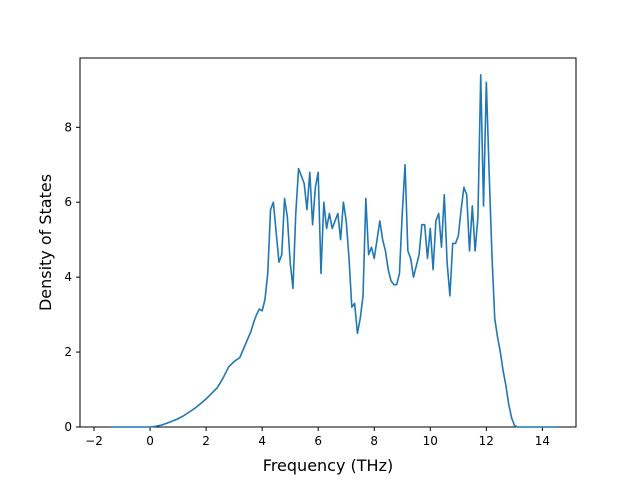 This screenshot has width=640, height=480. I want to click on x-tick-label: 4, so click(262, 441).